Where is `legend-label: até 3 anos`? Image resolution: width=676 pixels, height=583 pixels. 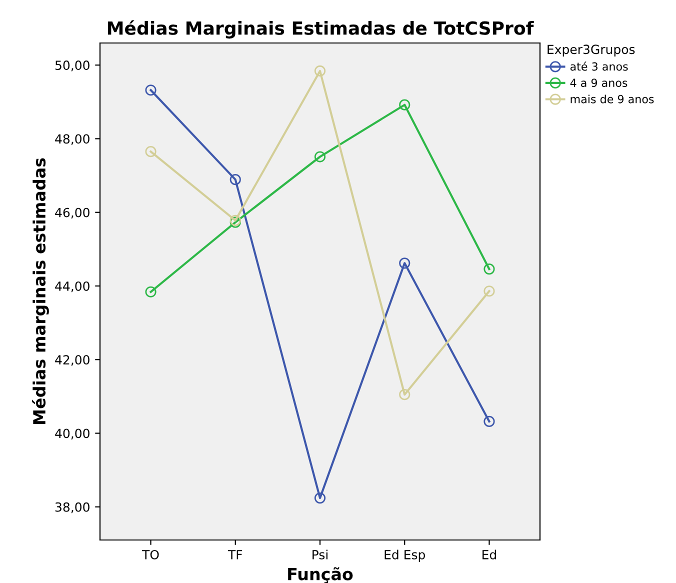
legend-label: até 3 anos is located at coordinates (599, 66).